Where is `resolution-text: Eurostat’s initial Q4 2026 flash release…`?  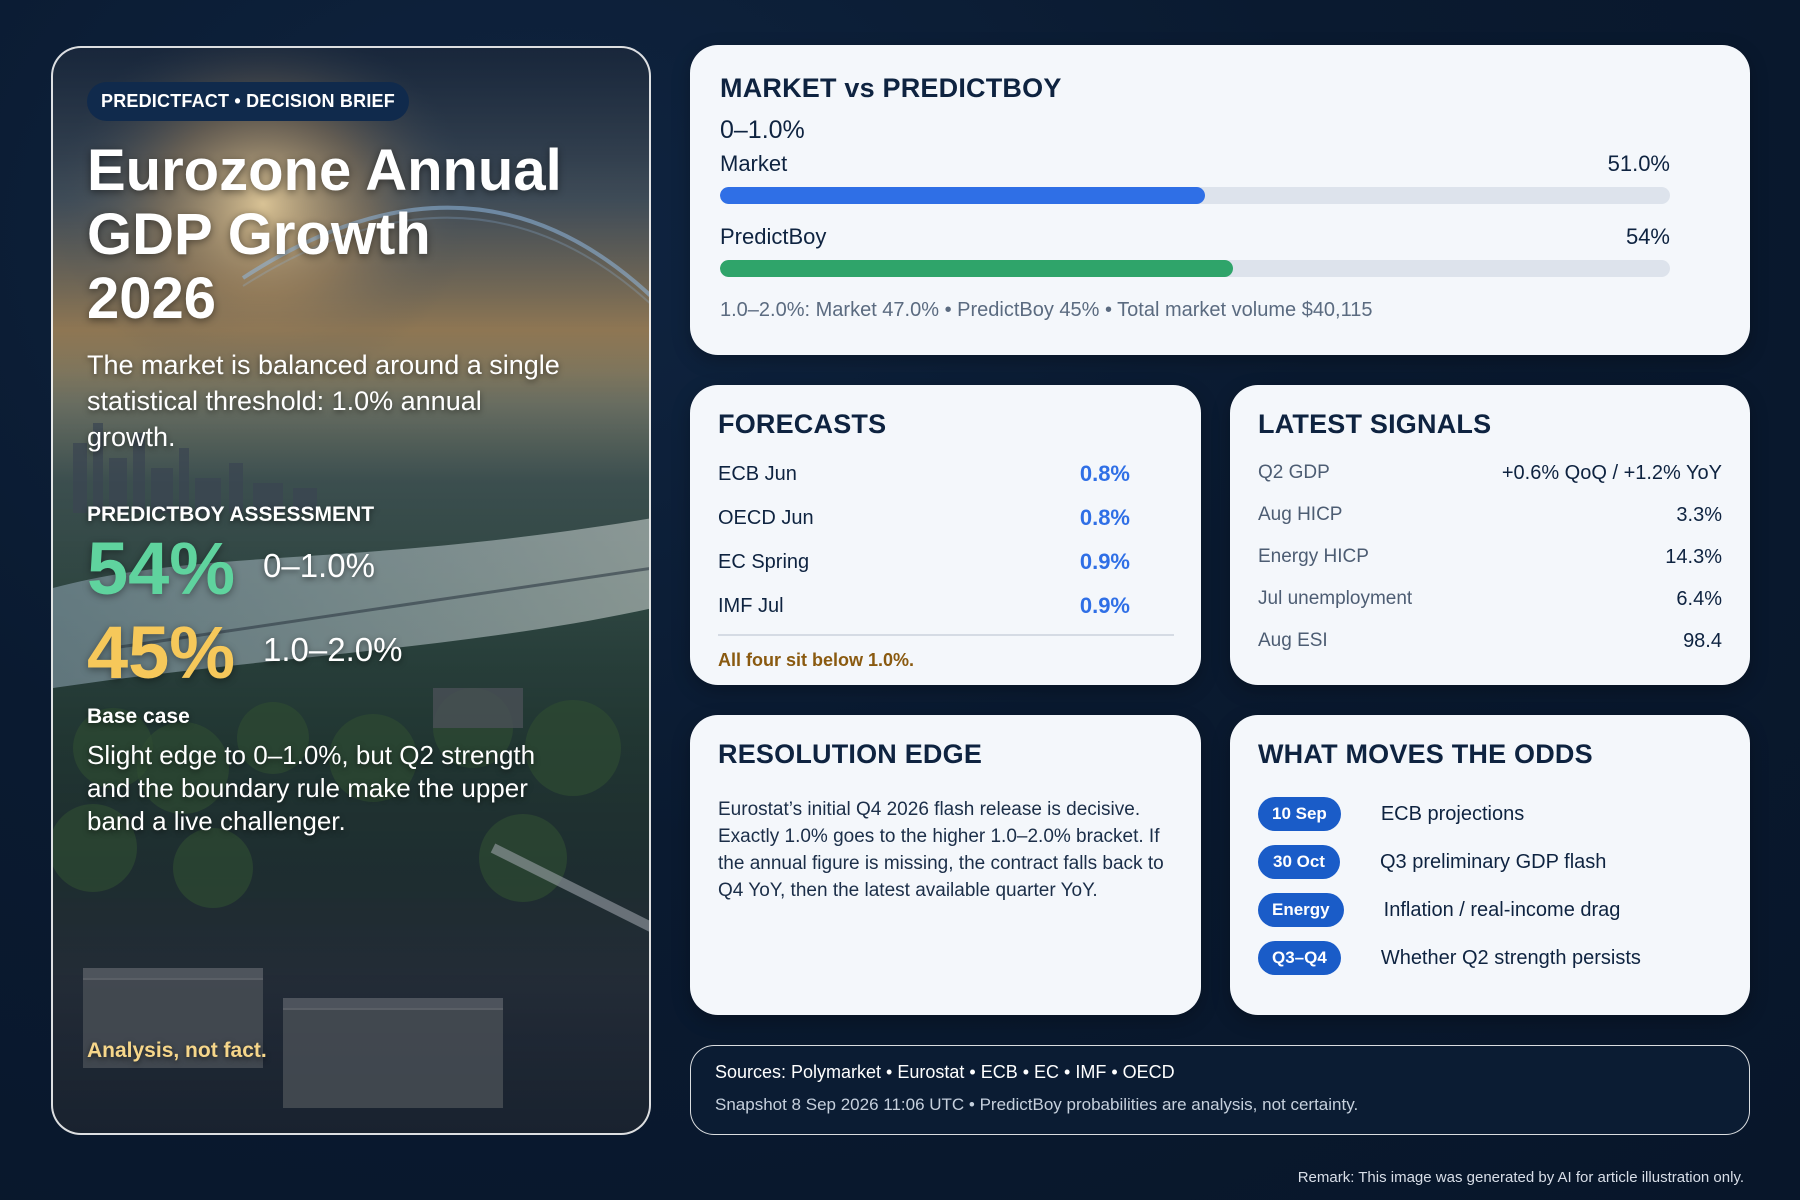 resolution-text: Eurostat’s initial Q4 2026 flash release… is located at coordinates (941, 850).